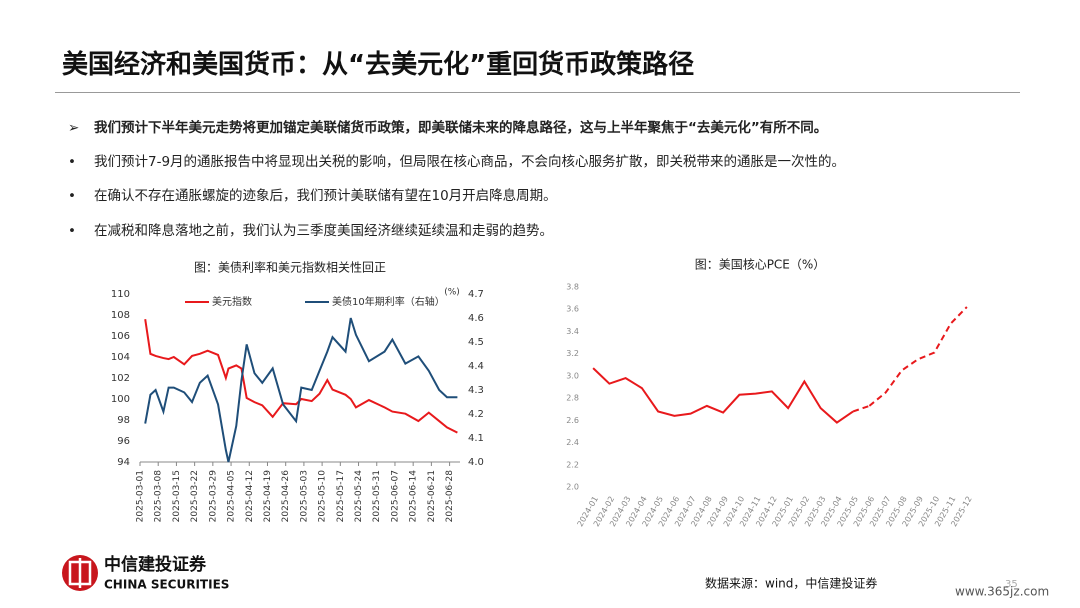 The height and width of the screenshot is (608, 1080). Describe the element at coordinates (378, 65) in the screenshot. I see `slide-title: 美国经济和美国货币：从“去美元化”重回货币政策路径` at that location.